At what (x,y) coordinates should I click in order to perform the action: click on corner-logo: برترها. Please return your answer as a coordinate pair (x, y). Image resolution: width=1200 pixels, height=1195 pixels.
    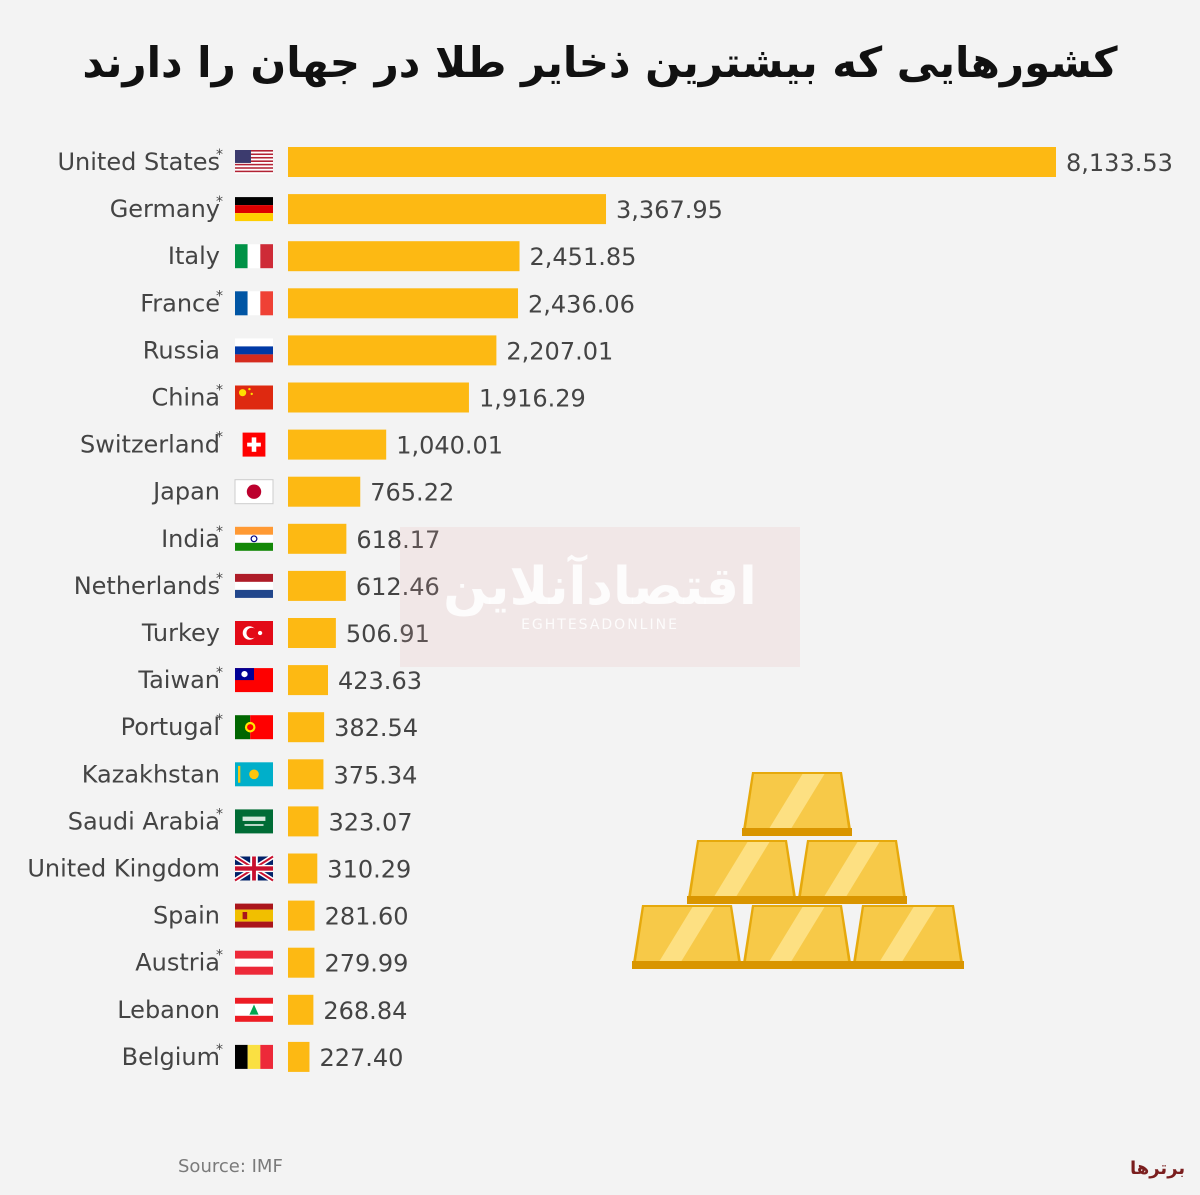
    Looking at the image, I should click on (1158, 1168).